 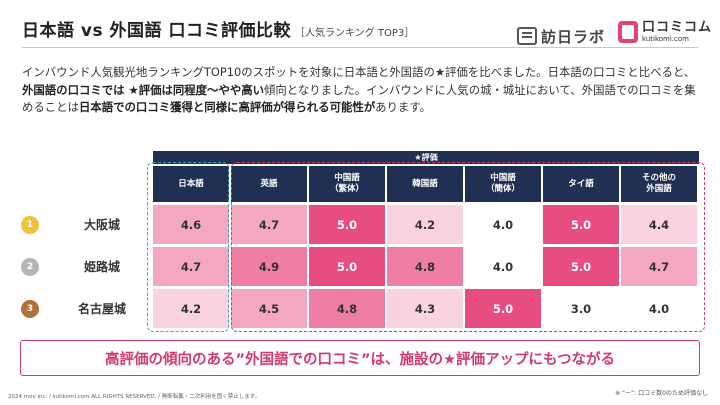 I want to click on kutikomi-logo-icon, so click(x=628, y=32).